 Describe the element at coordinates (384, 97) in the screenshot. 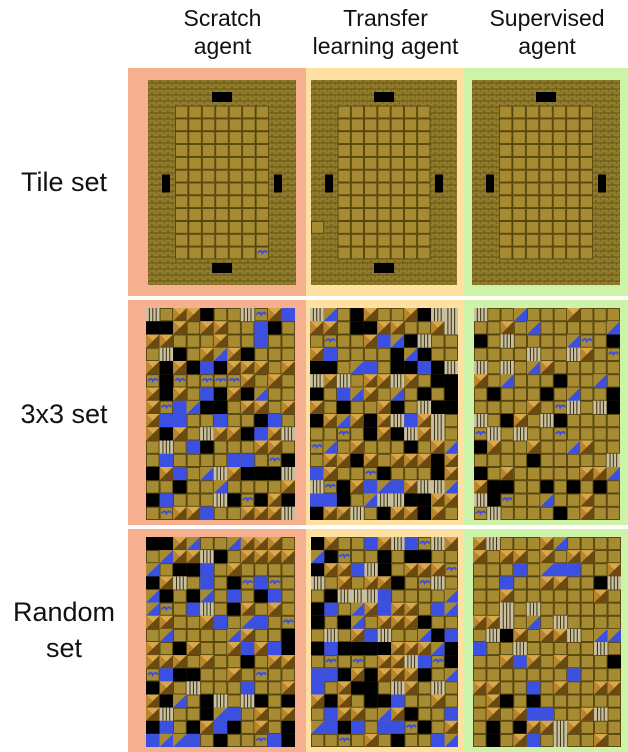

I see `door-icon` at that location.